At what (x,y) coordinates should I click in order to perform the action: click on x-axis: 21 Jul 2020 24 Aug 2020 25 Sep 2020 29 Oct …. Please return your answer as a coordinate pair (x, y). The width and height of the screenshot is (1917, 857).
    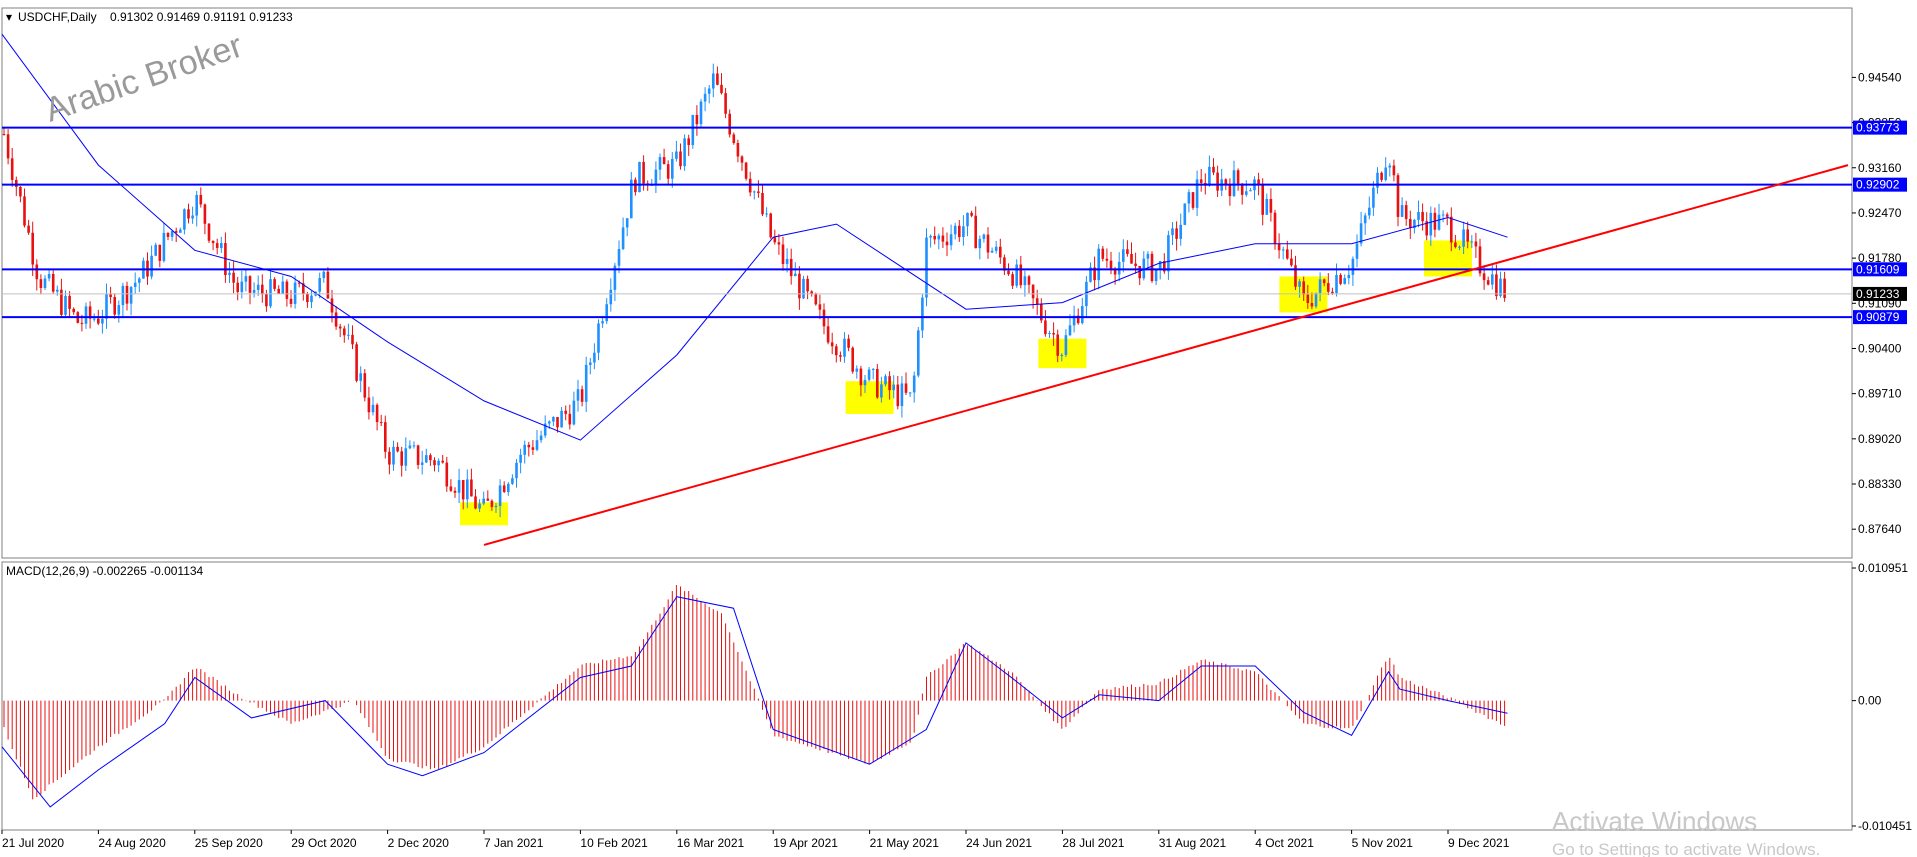
    Looking at the image, I should click on (755, 840).